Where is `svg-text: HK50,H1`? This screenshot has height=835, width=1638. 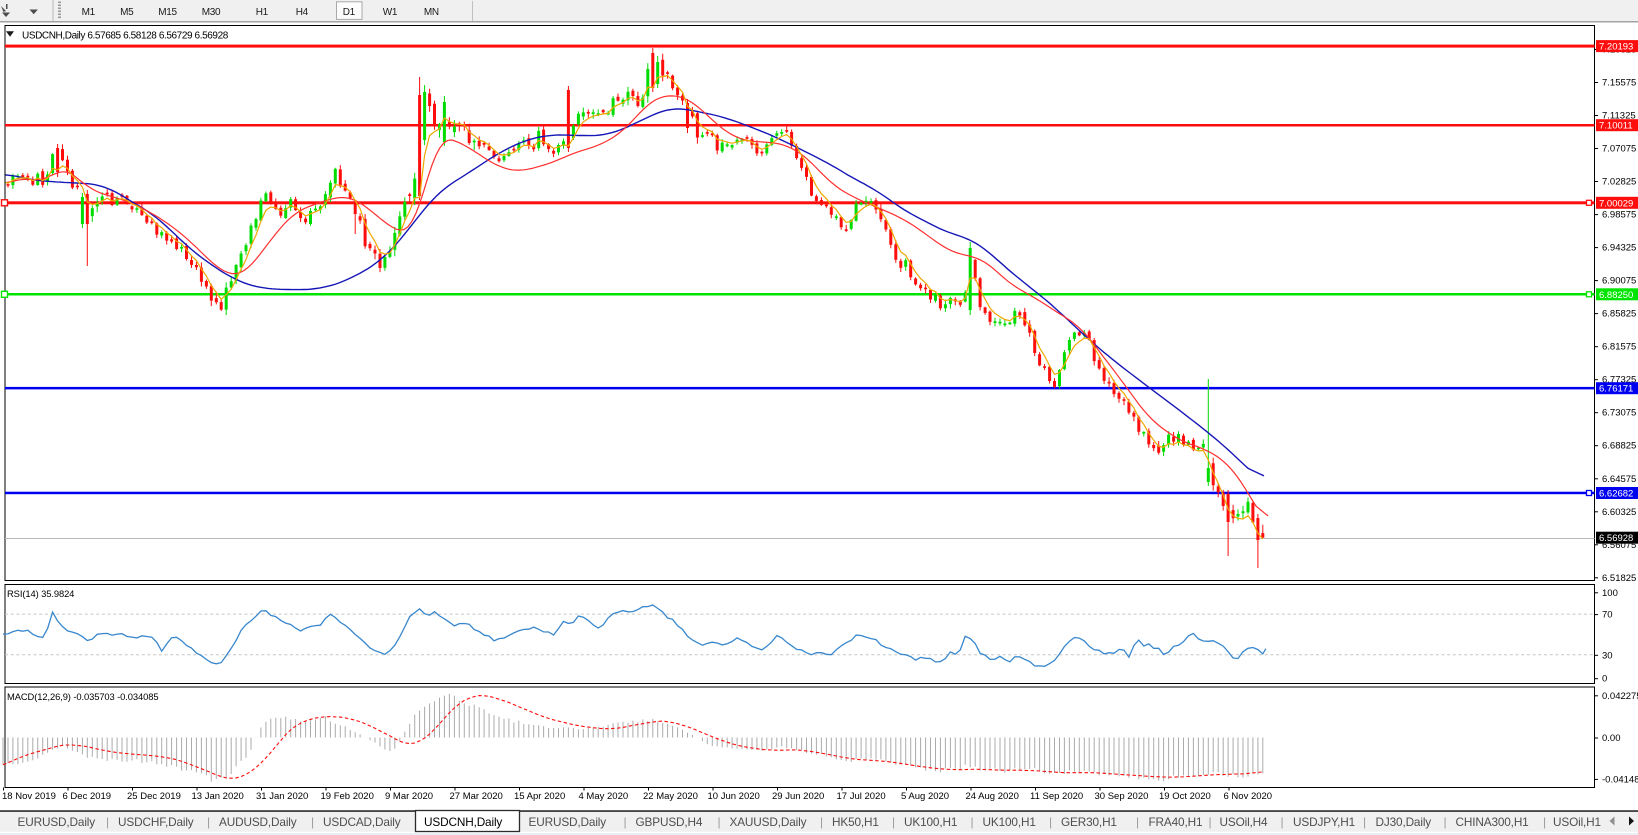 svg-text: HK50,H1 is located at coordinates (855, 822).